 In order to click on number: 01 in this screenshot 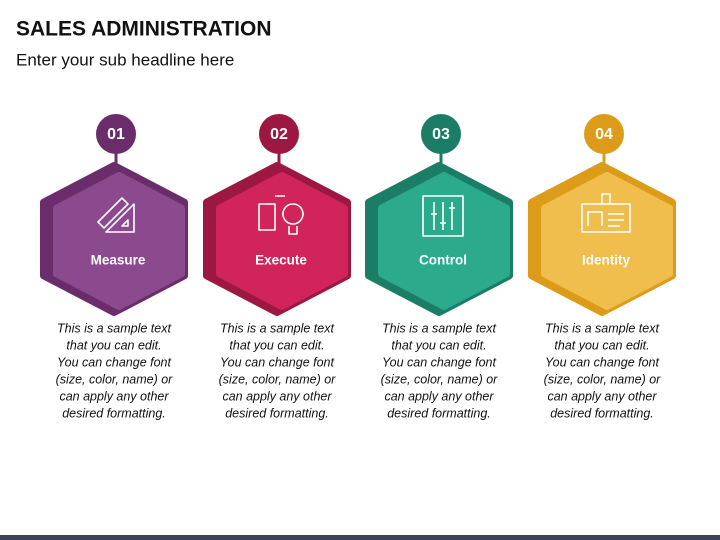, I will do `click(116, 134)`.